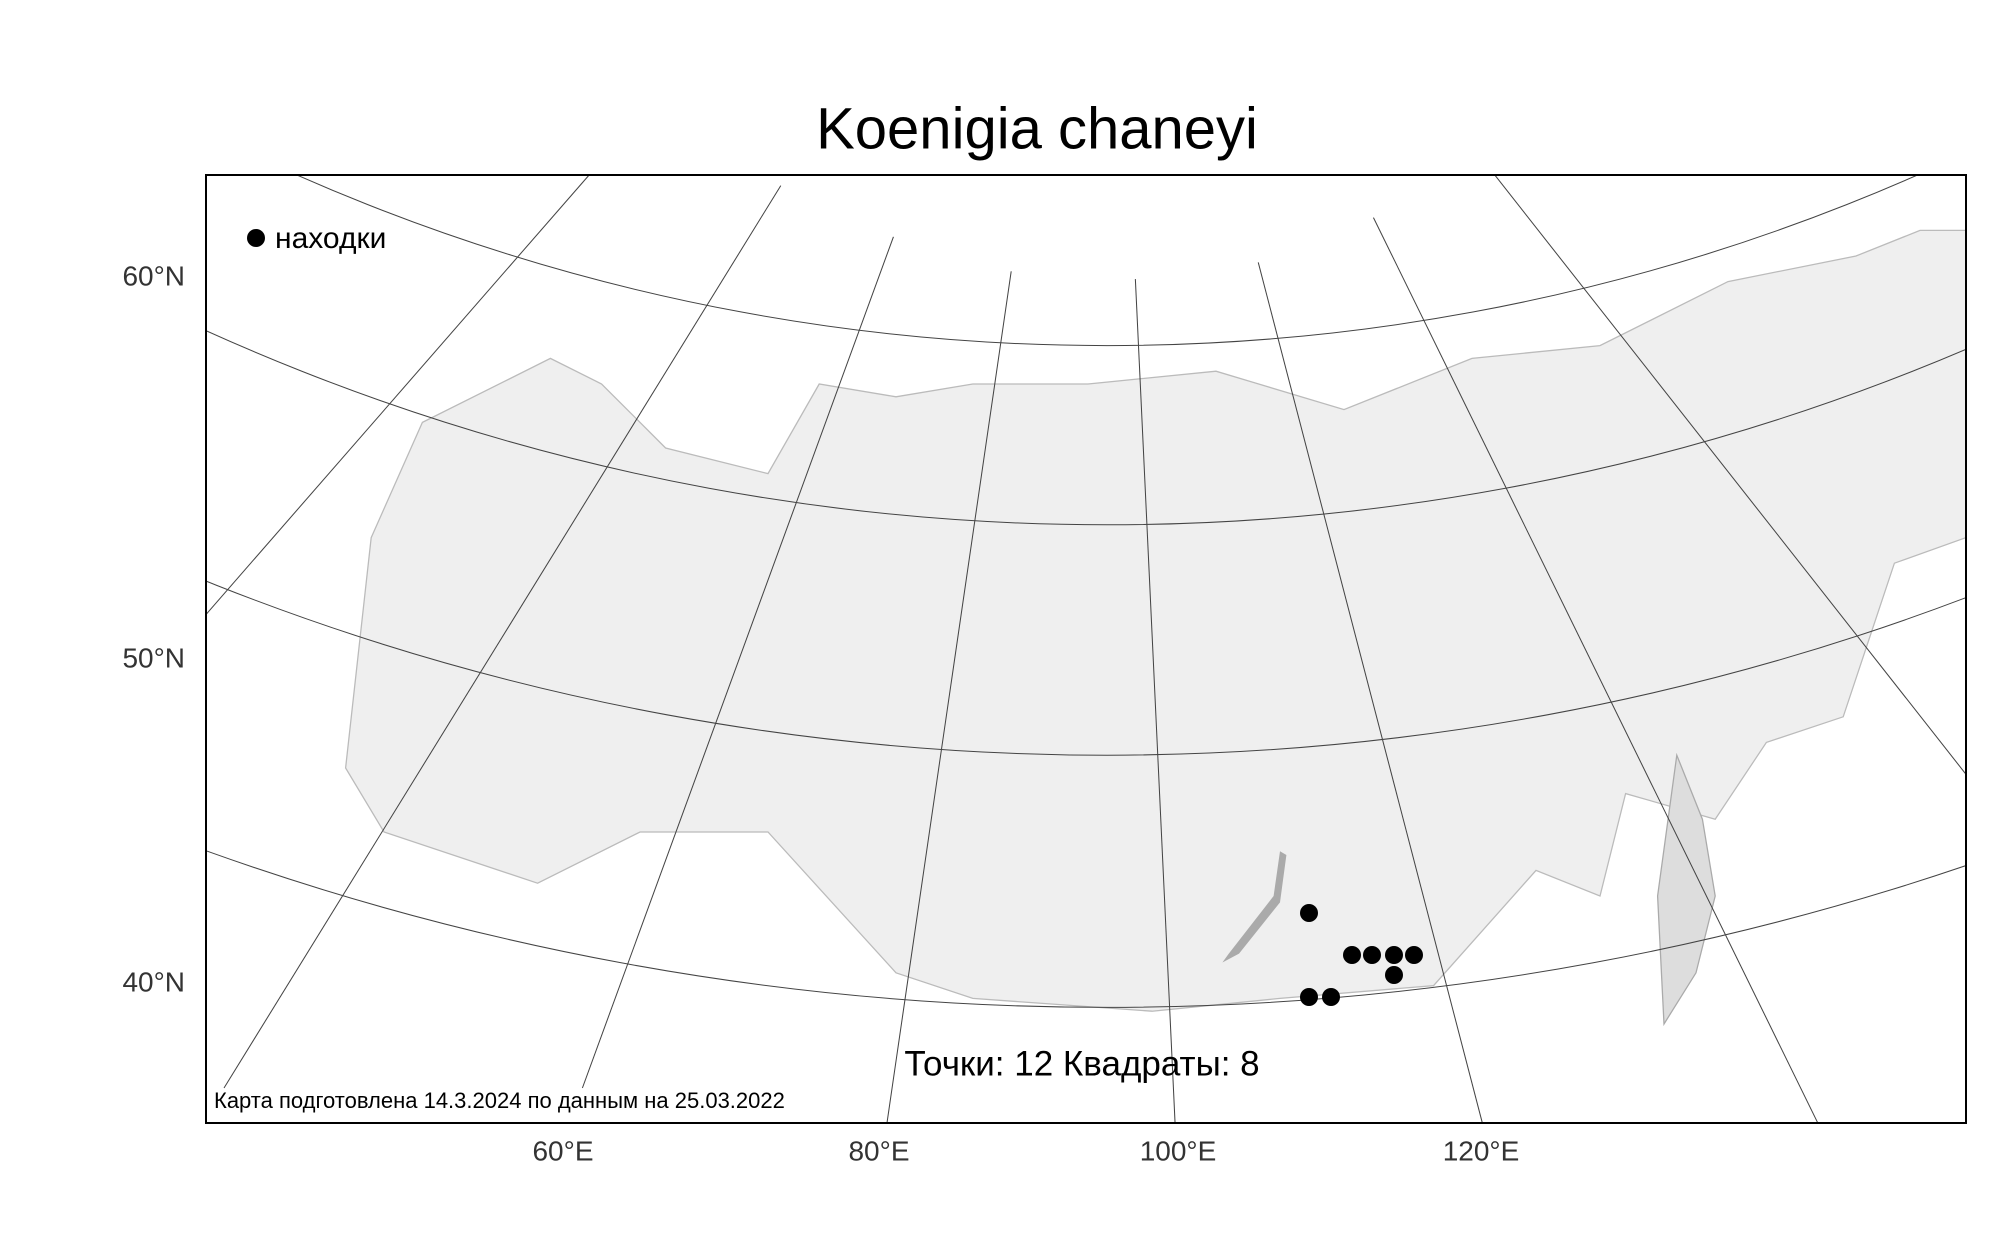 This screenshot has width=2000, height=1253. I want to click on lake-baikal, so click(1254, 907).